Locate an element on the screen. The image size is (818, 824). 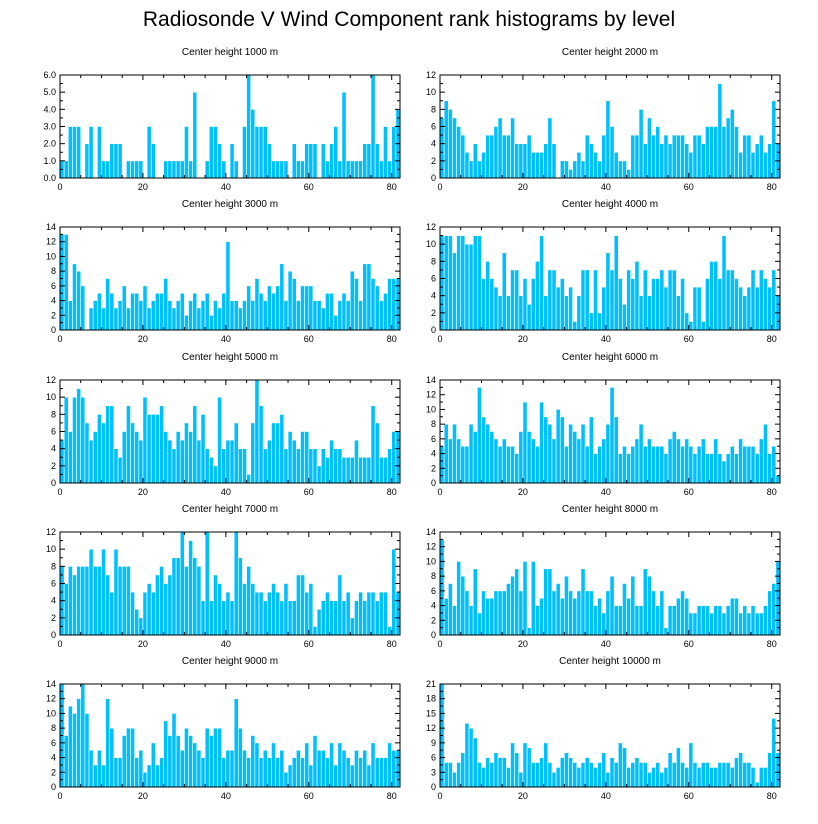
y-tick-label: 1.0 is located at coordinates (49, 161).